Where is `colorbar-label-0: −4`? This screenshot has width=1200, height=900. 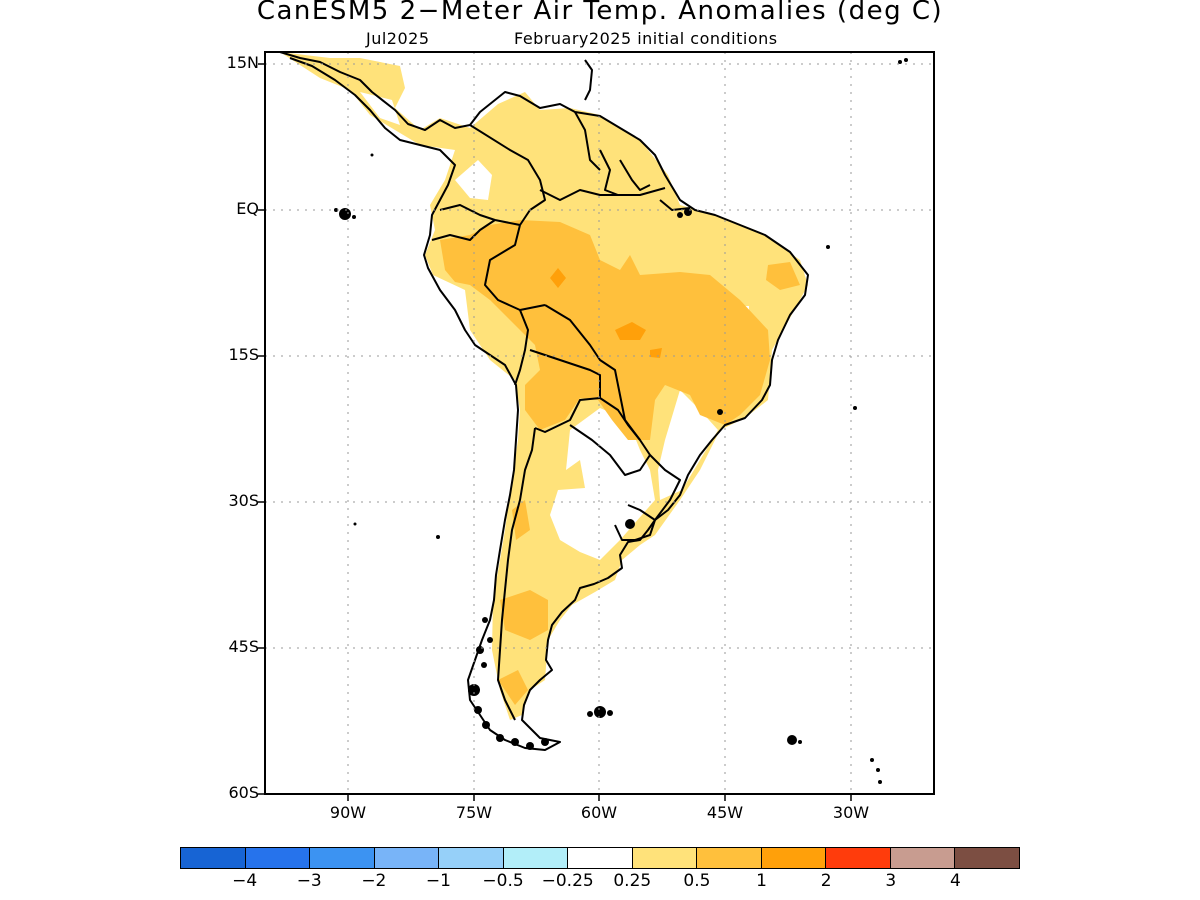
colorbar-label-0: −4 is located at coordinates (245, 881).